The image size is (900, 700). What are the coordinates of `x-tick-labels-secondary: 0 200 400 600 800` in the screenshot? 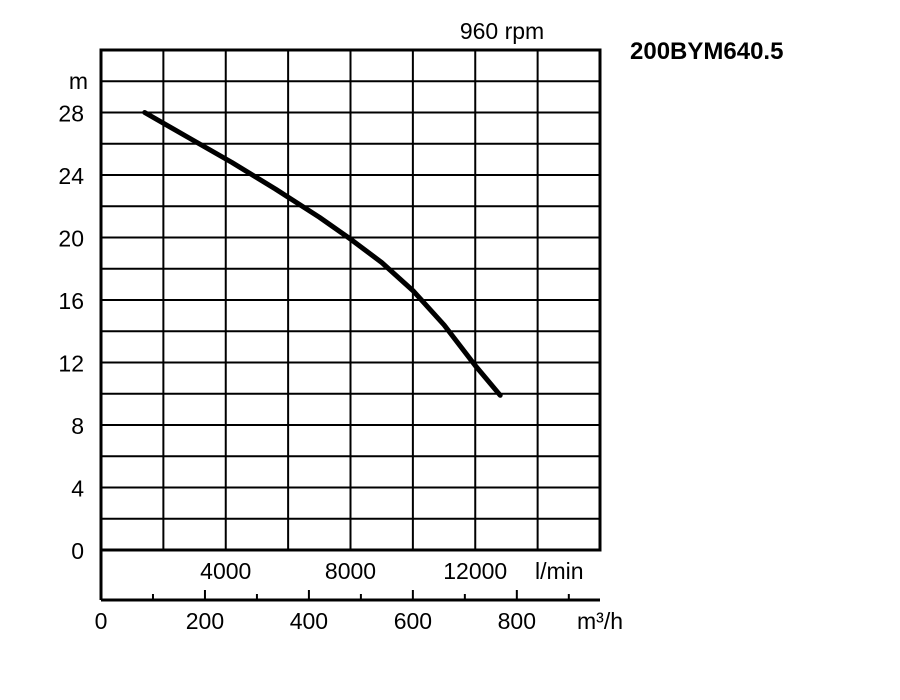 It's located at (315, 621).